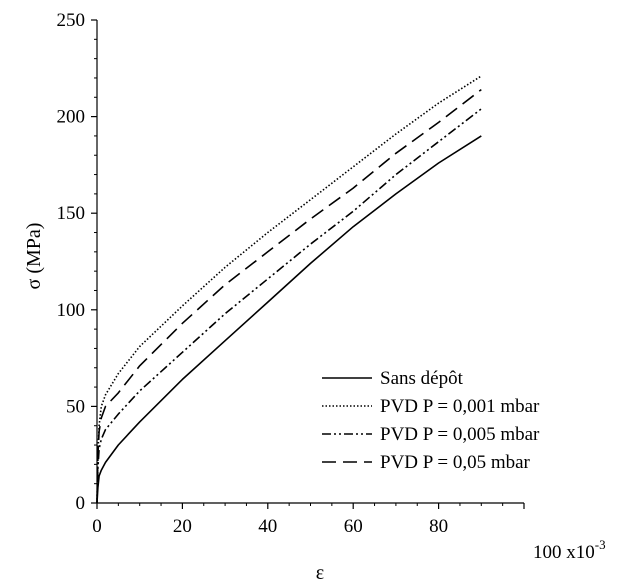 This screenshot has width=631, height=582. Describe the element at coordinates (353, 526) in the screenshot. I see `x-tick-label: 60` at that location.